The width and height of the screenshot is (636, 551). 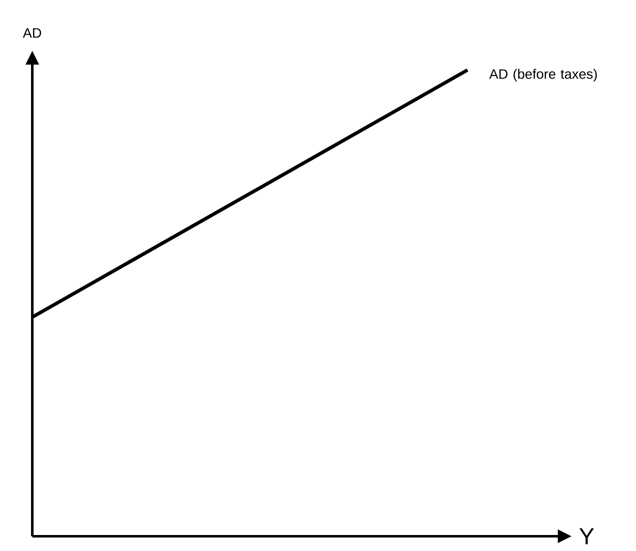 I want to click on series-label: AD (before taxes), so click(x=543, y=75).